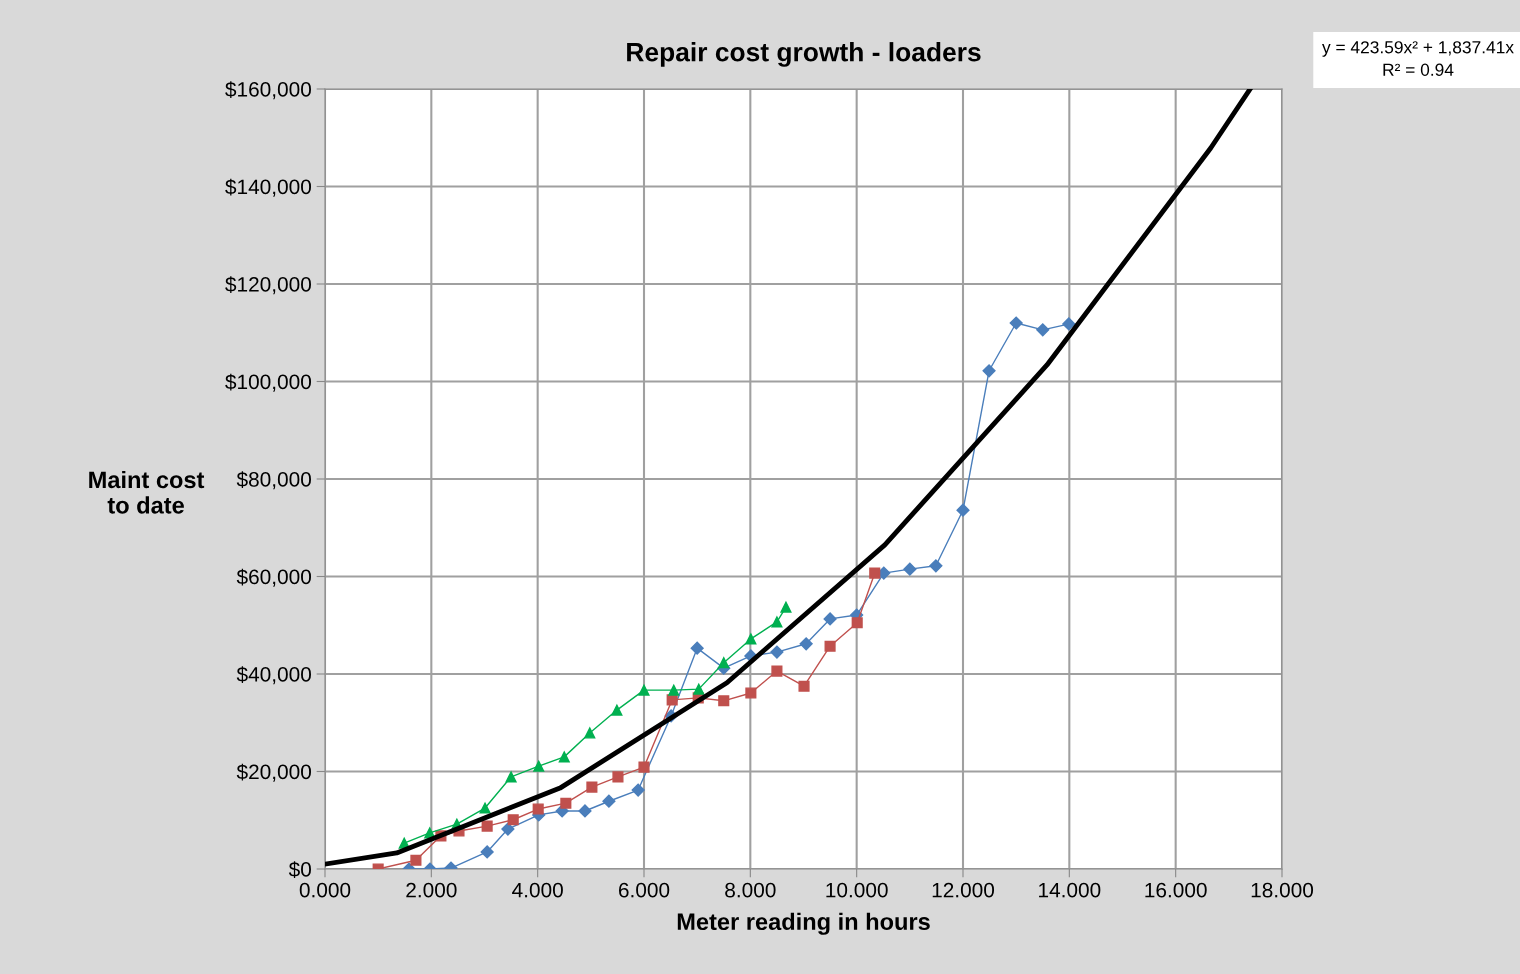  Describe the element at coordinates (431, 890) in the screenshot. I see `x-tick-label: 2.000` at that location.